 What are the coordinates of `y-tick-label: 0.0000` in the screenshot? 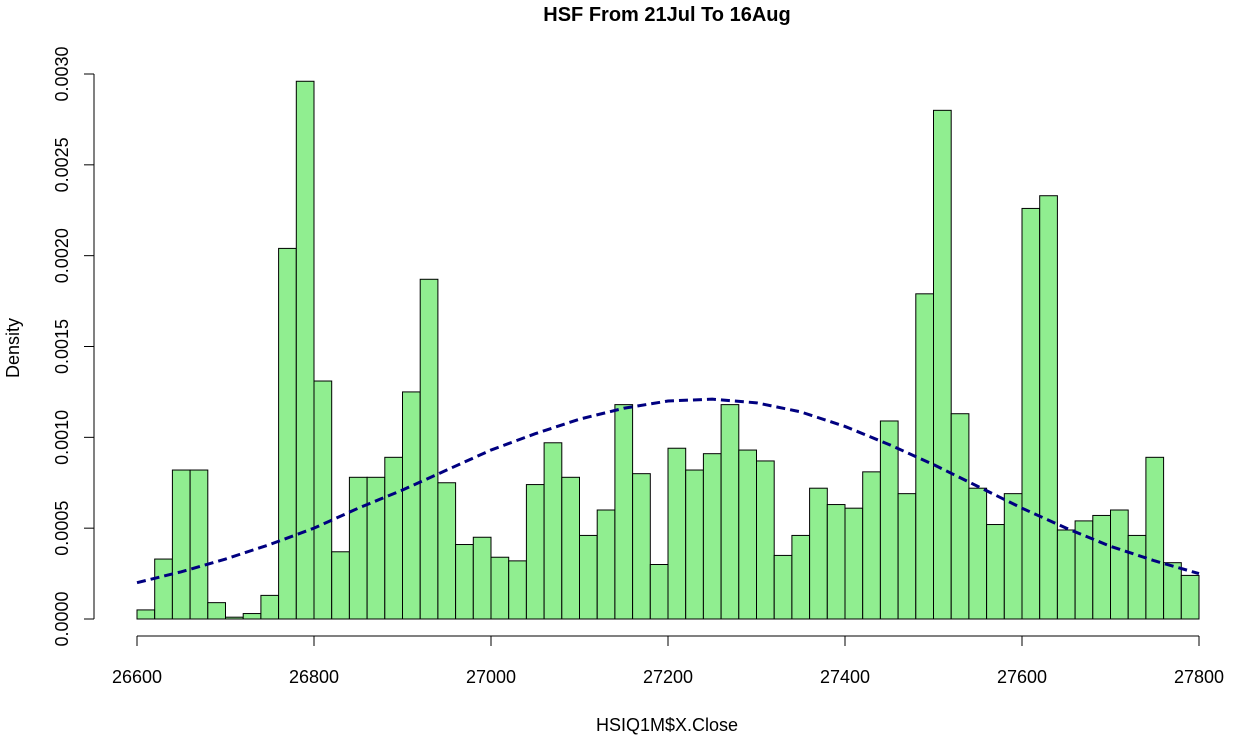 It's located at (62, 618).